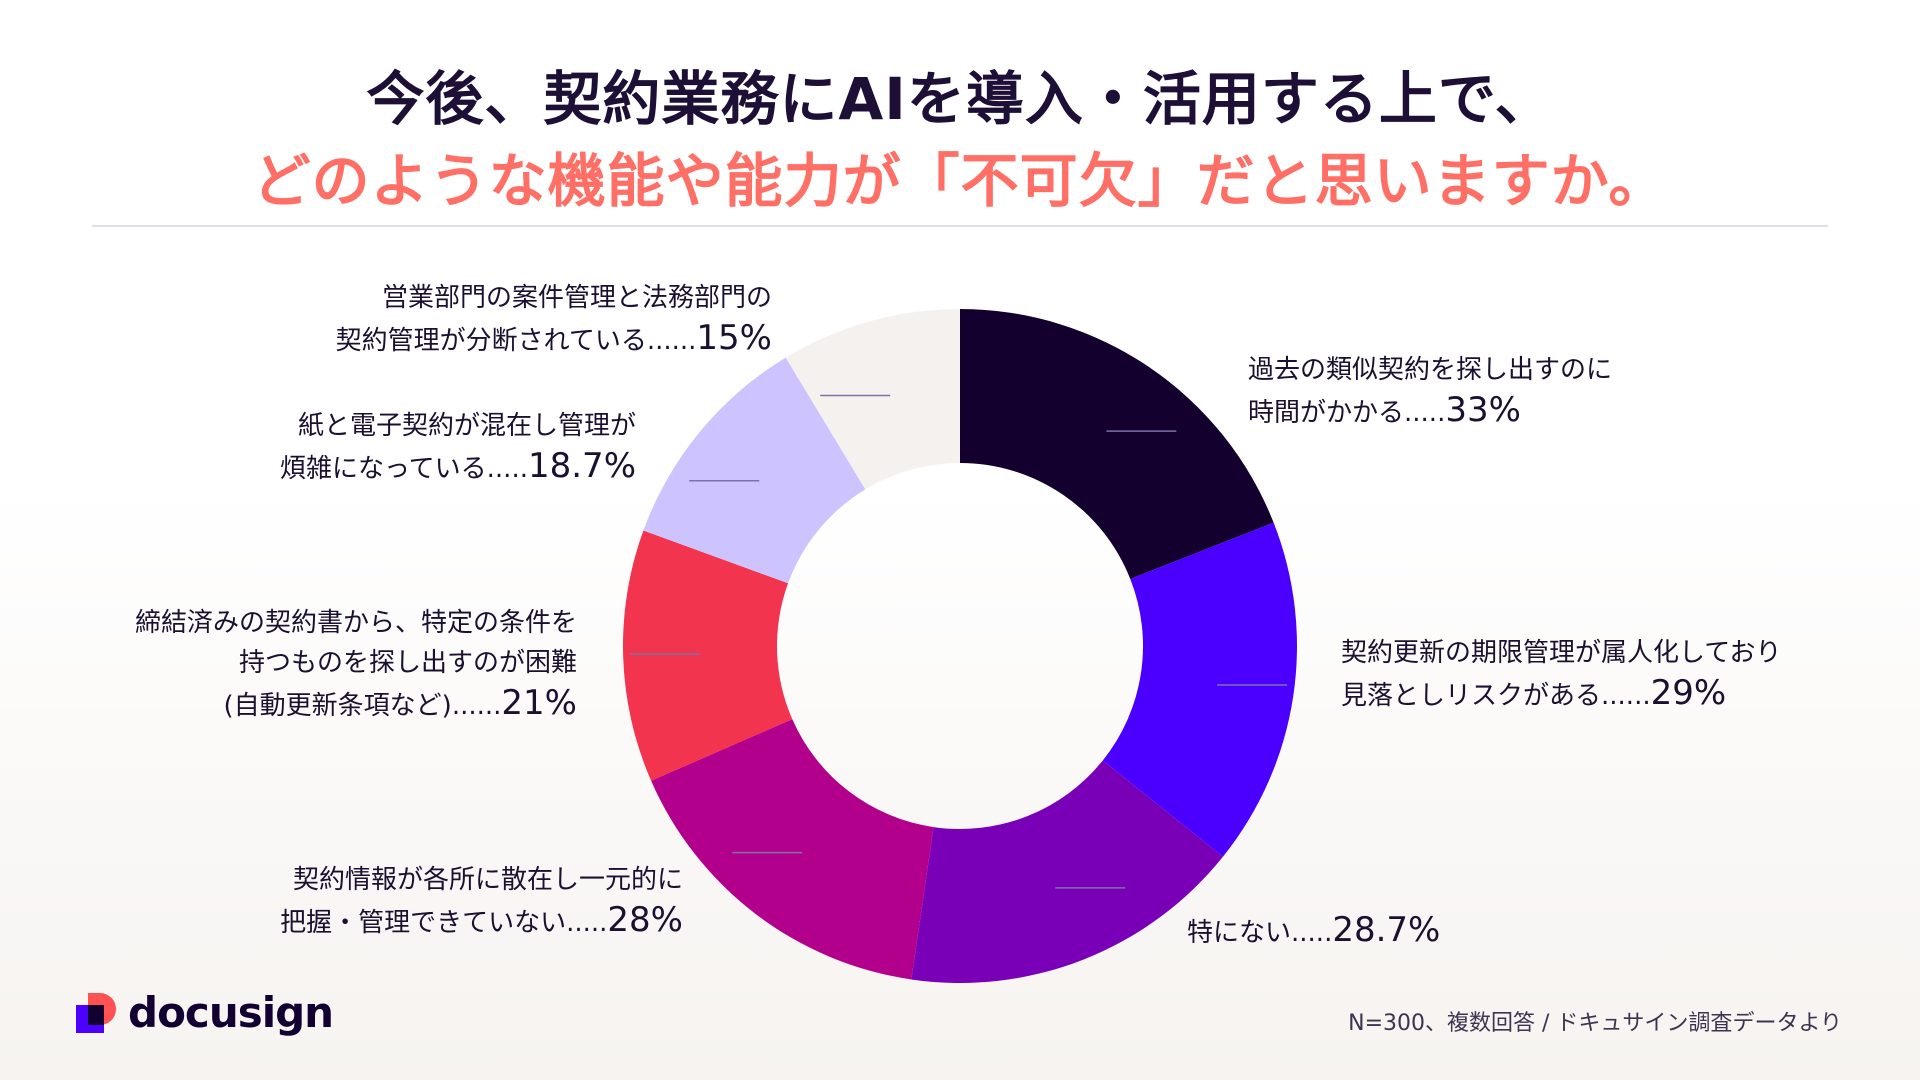 The image size is (1920, 1080). Describe the element at coordinates (734, 338) in the screenshot. I see `label-value: 15%` at that location.